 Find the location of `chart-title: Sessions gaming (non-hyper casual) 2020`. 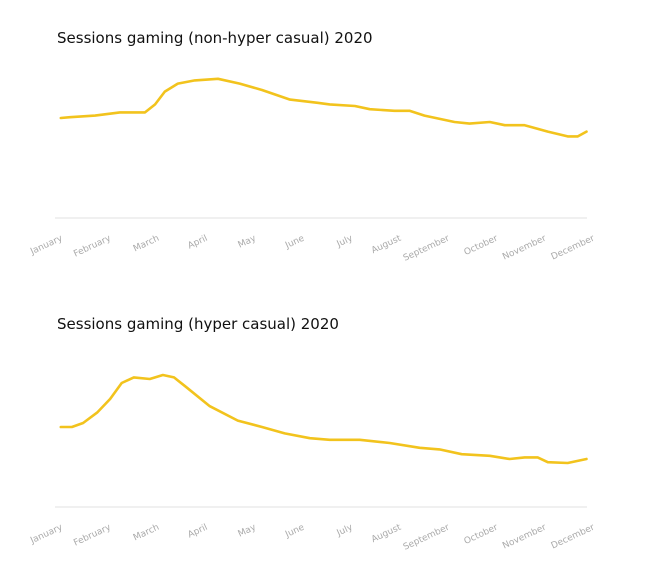

chart-title: Sessions gaming (non-hyper casual) 2020 is located at coordinates (215, 38).